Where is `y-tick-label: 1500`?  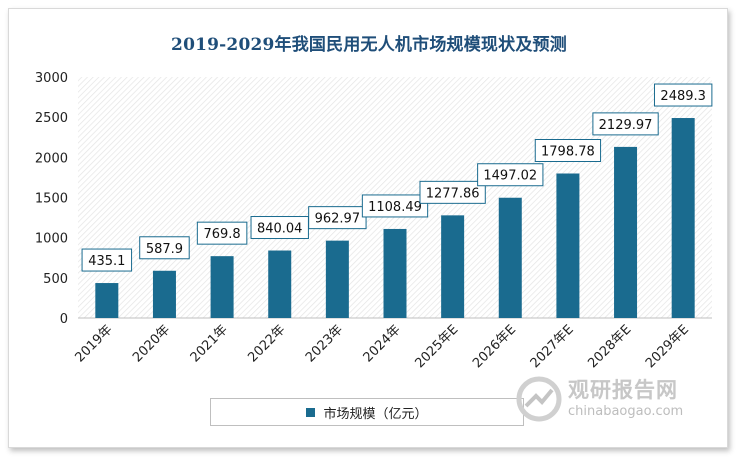
y-tick-label: 1500 is located at coordinates (51, 199).